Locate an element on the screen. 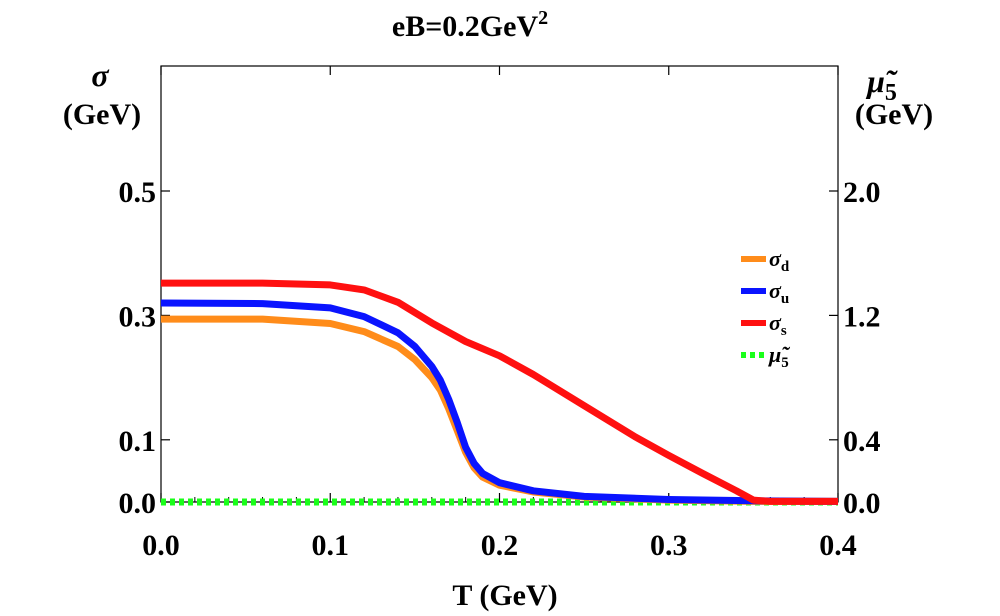 This screenshot has width=1000, height=616. y-right-tick-label: 0.4 is located at coordinates (862, 441).